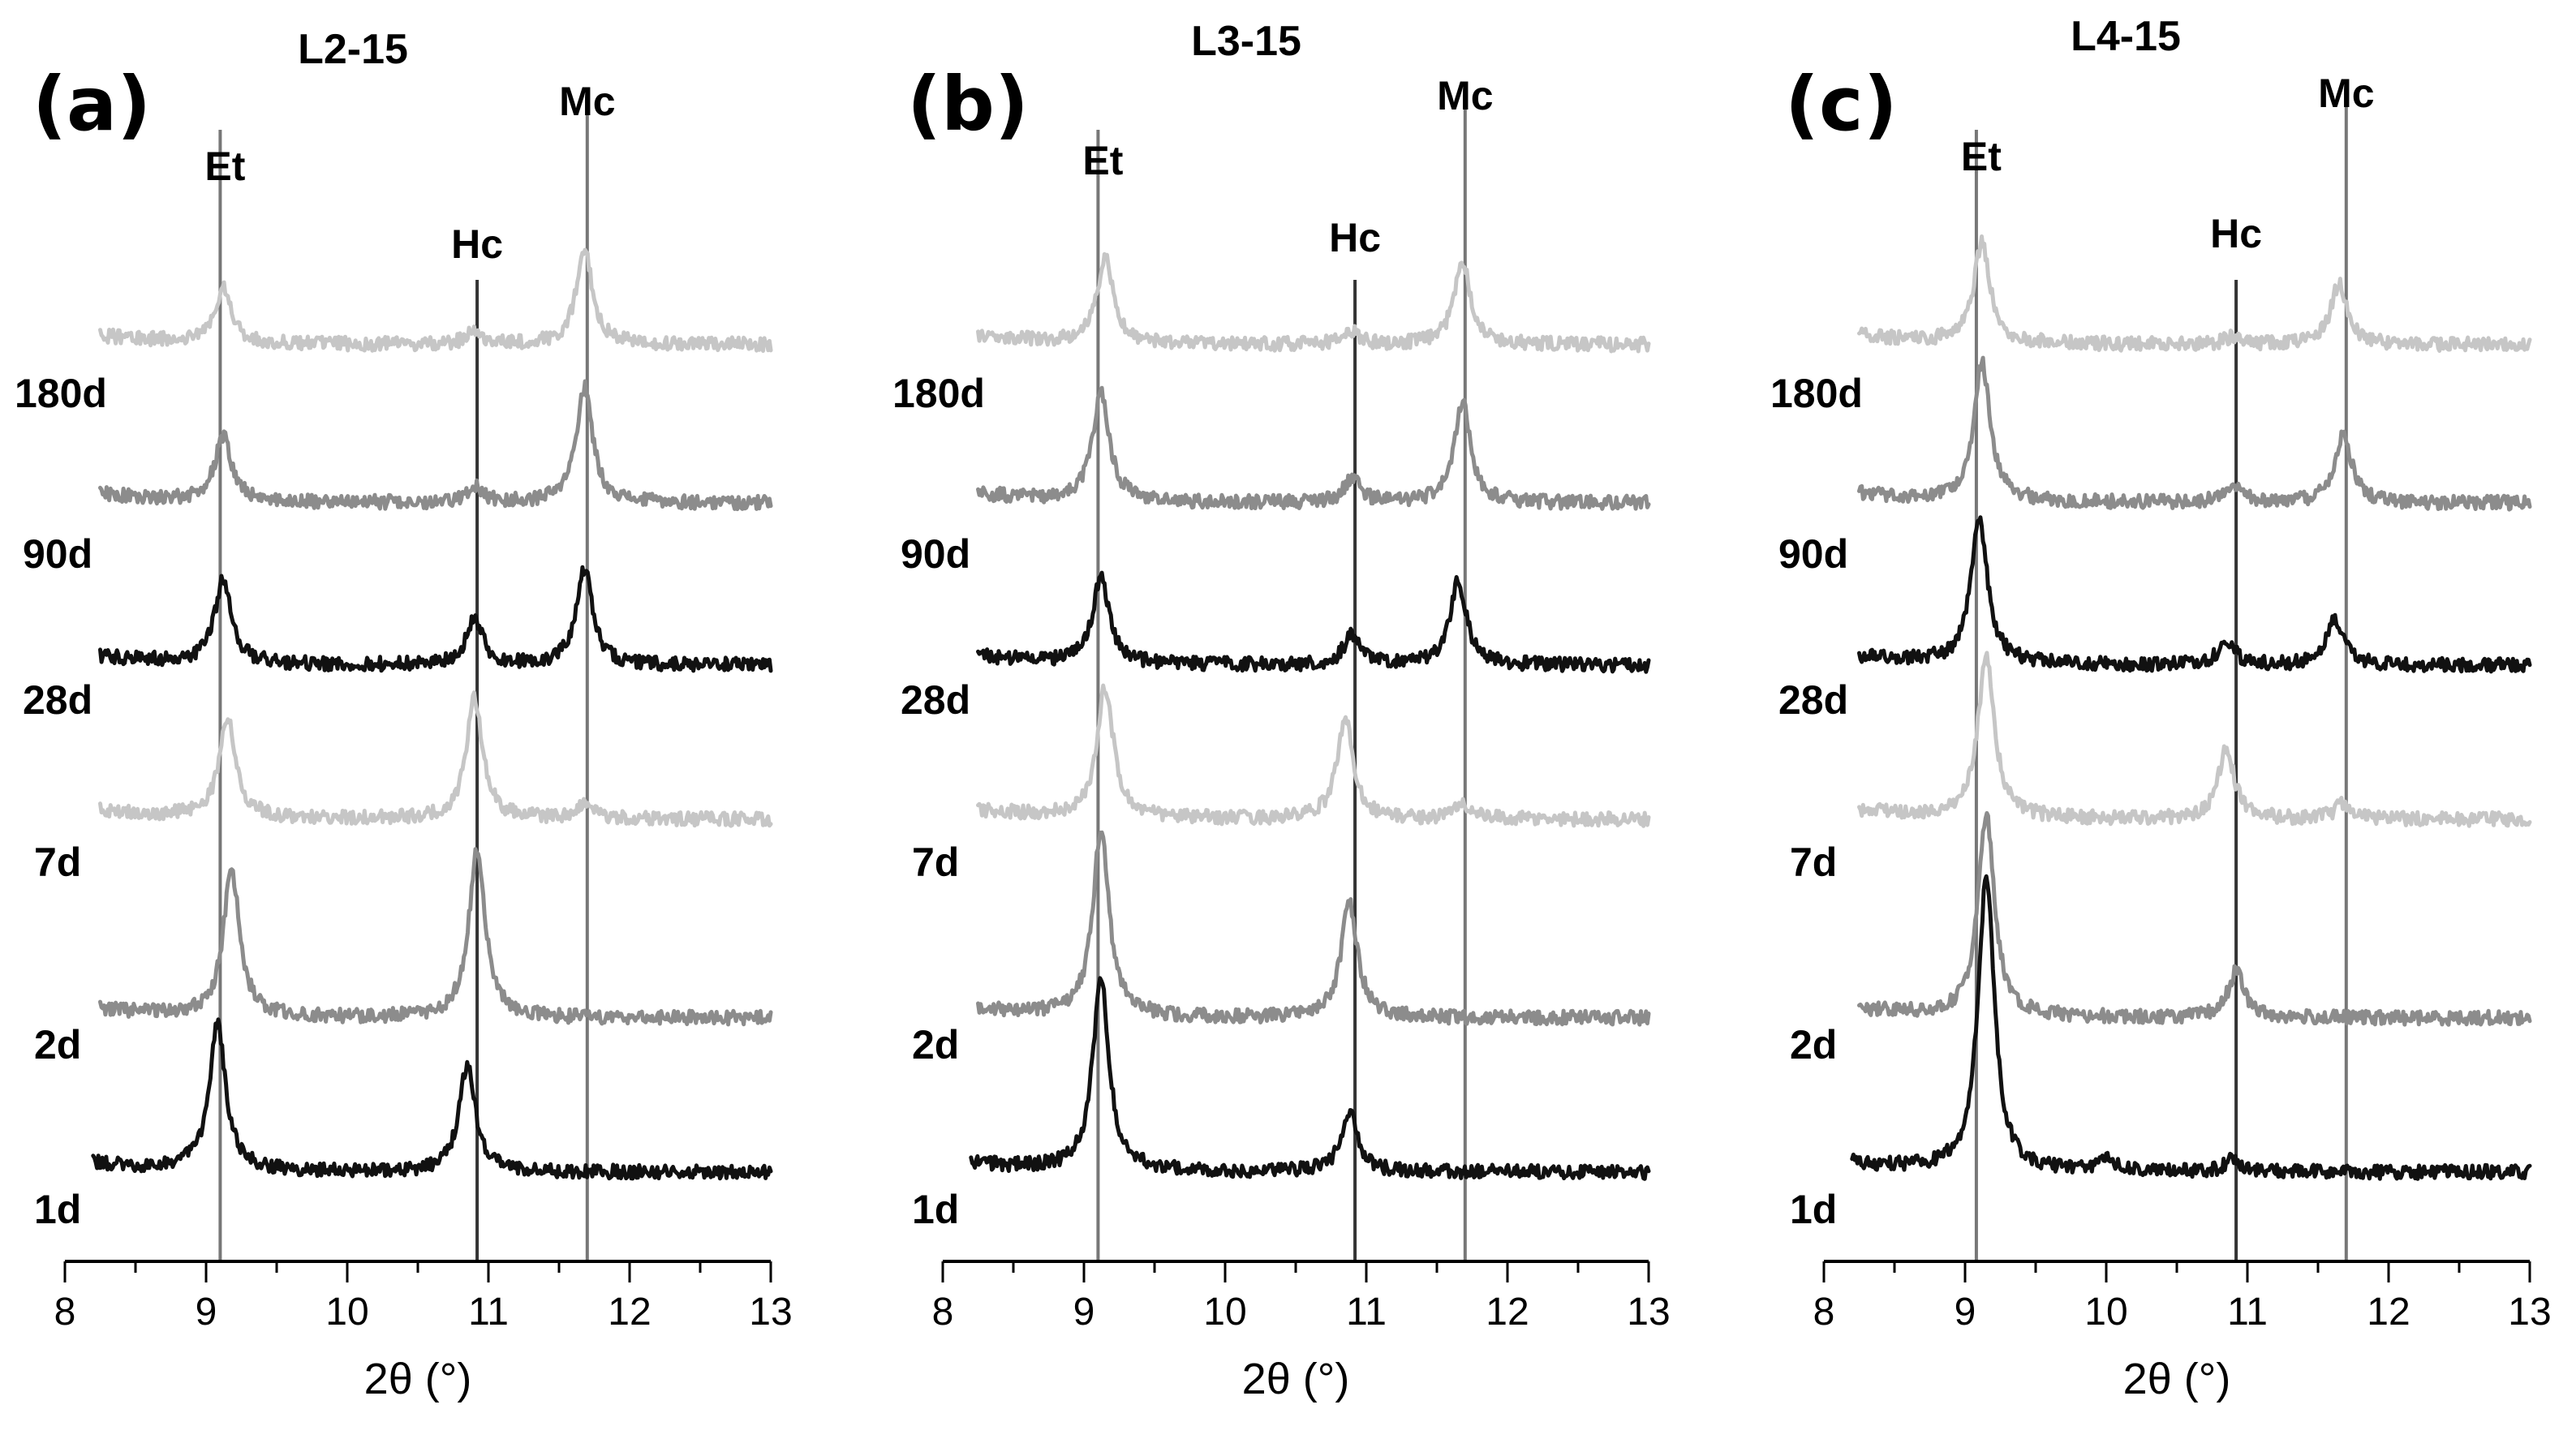 This screenshot has width=2576, height=1452. I want to click on x-axis-a, so click(417, 1271).